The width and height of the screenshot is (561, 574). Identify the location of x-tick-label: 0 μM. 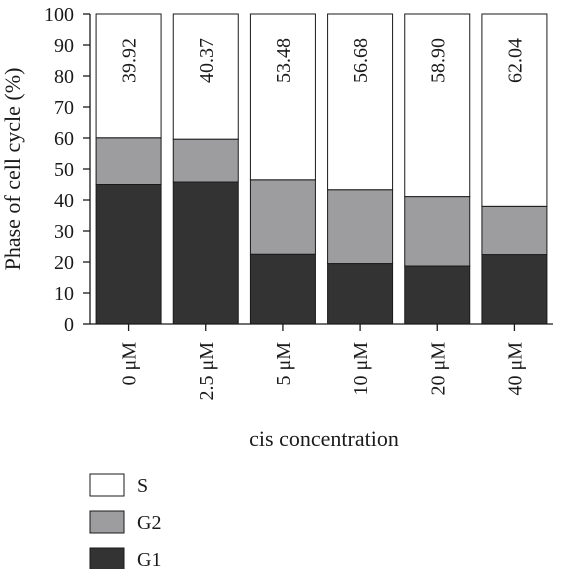
(130, 364).